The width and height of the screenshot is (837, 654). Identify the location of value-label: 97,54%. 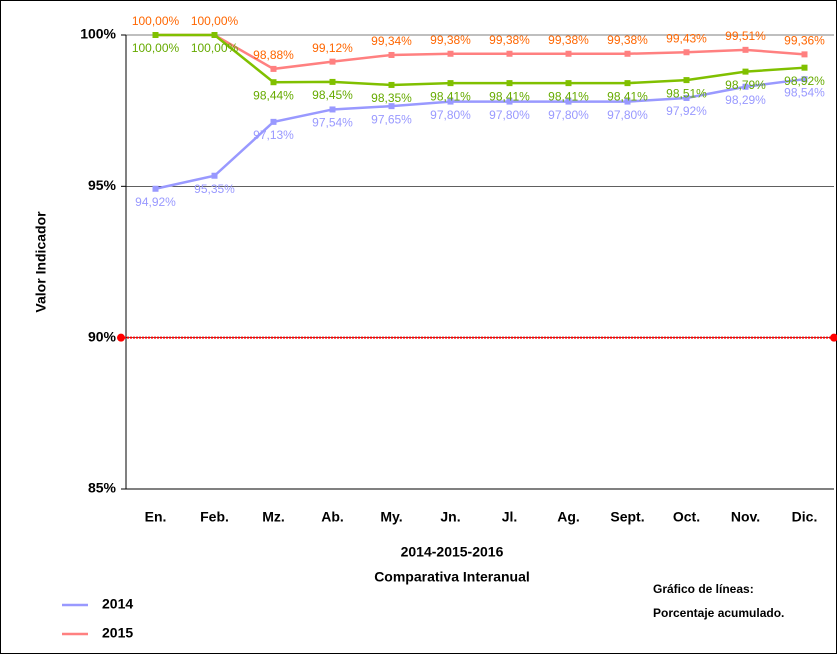
(332, 123).